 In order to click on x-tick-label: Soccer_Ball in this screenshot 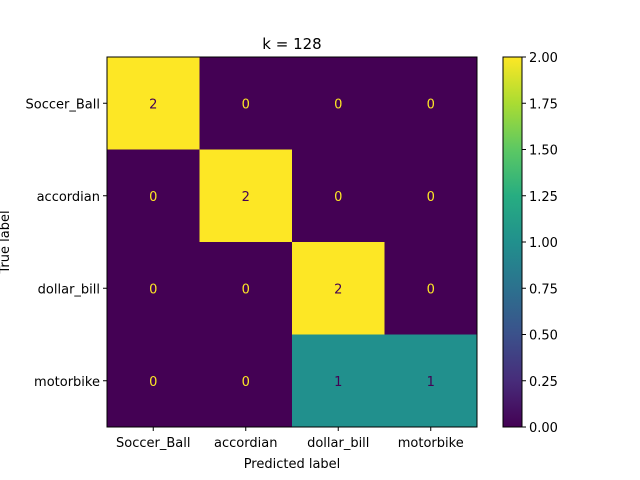, I will do `click(153, 443)`.